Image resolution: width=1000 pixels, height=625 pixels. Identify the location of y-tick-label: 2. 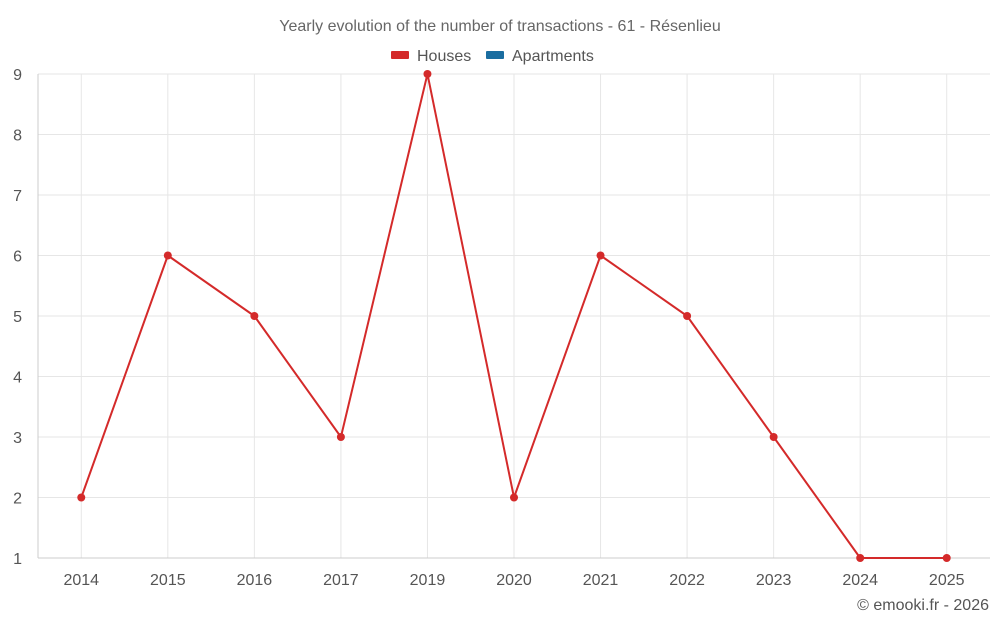
(17, 499).